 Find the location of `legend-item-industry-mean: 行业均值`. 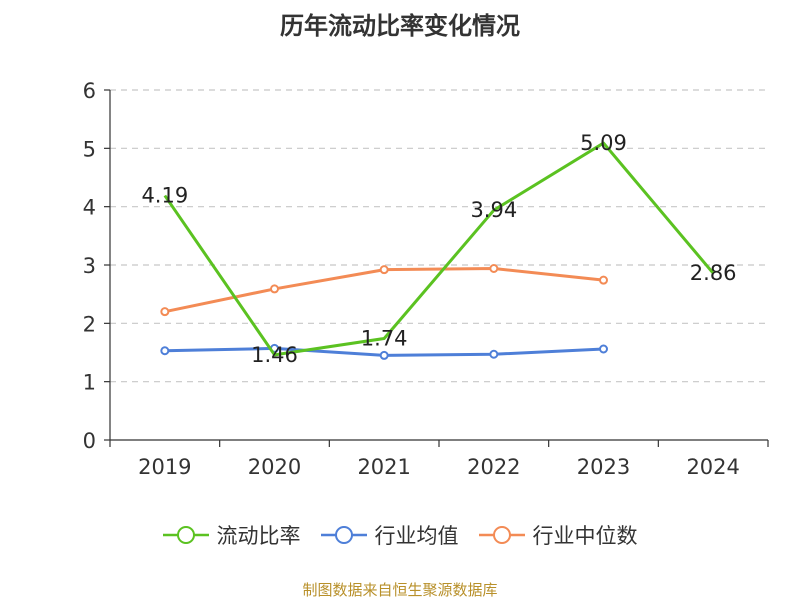

legend-item-industry-mean: 行业均值 is located at coordinates (389, 535).